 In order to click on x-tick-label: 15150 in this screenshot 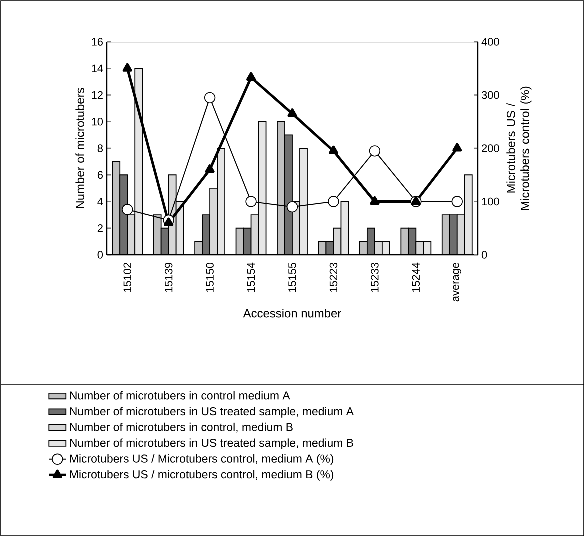, I will do `click(210, 277)`.